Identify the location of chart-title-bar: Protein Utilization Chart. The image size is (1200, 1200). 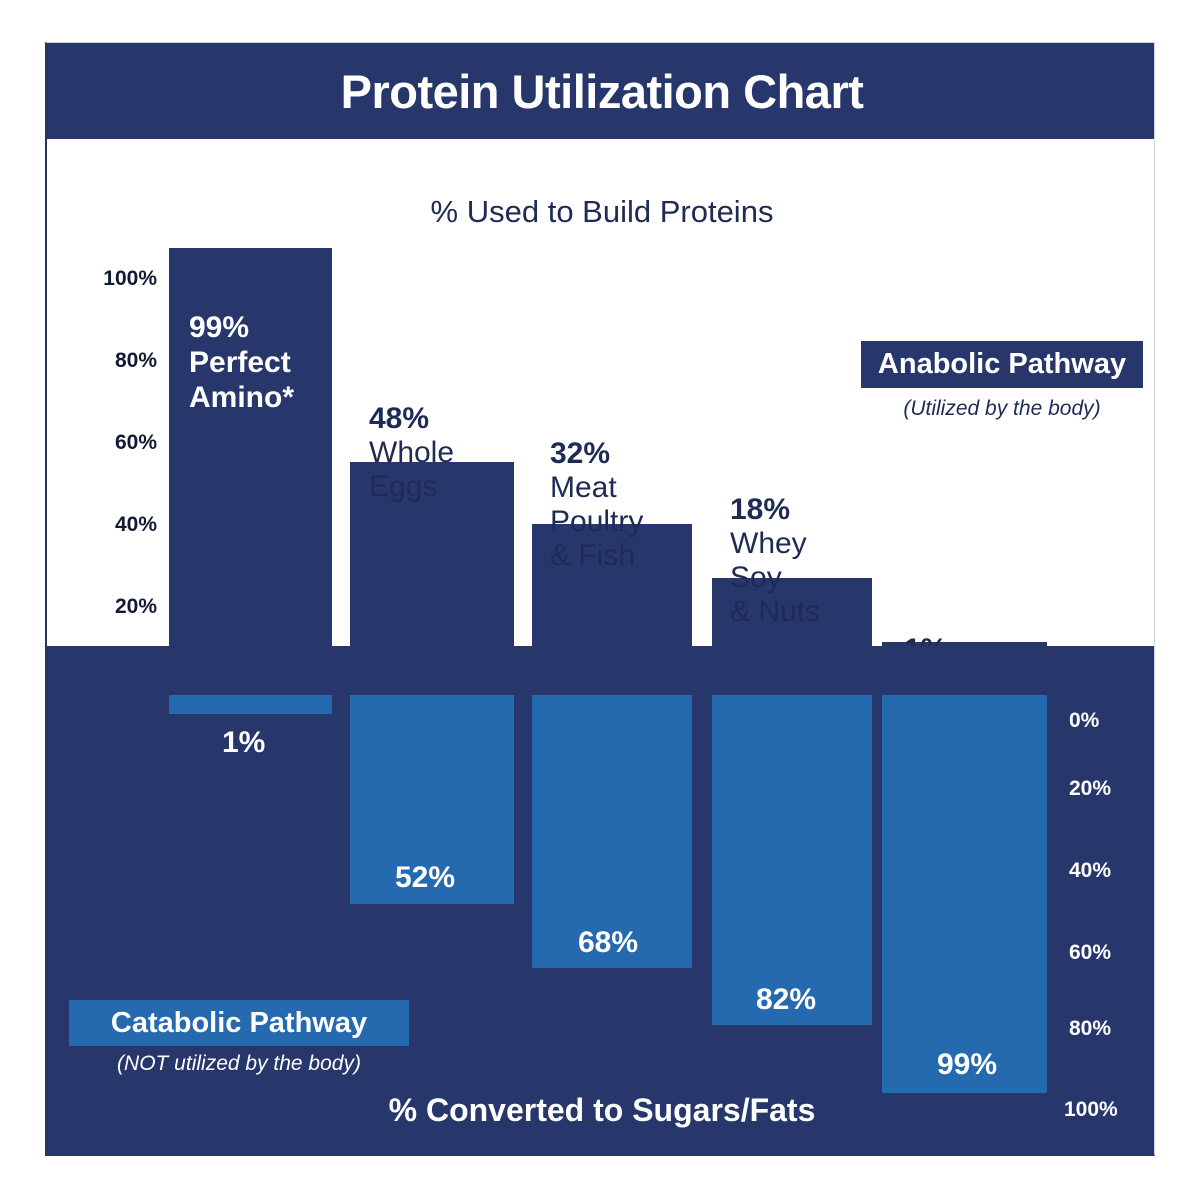
(600, 91).